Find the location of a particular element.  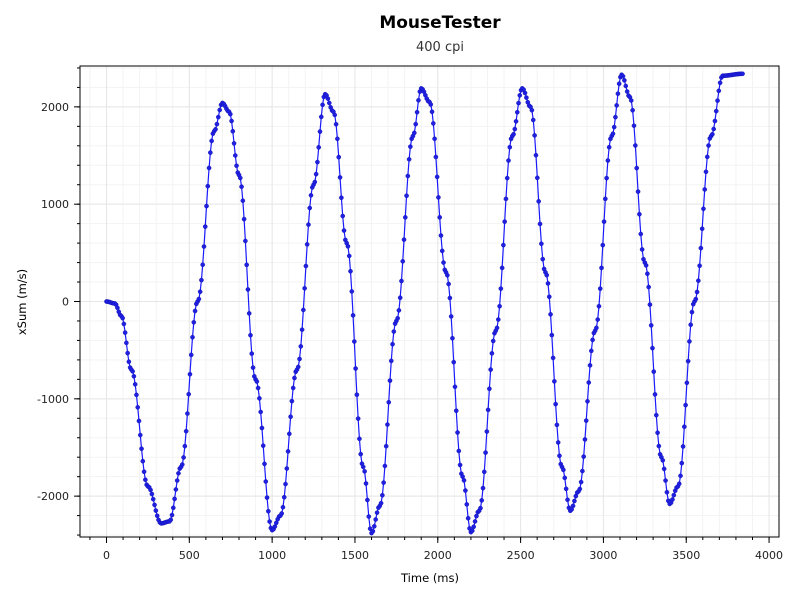

x-tick-label: 4000 is located at coordinates (769, 555).